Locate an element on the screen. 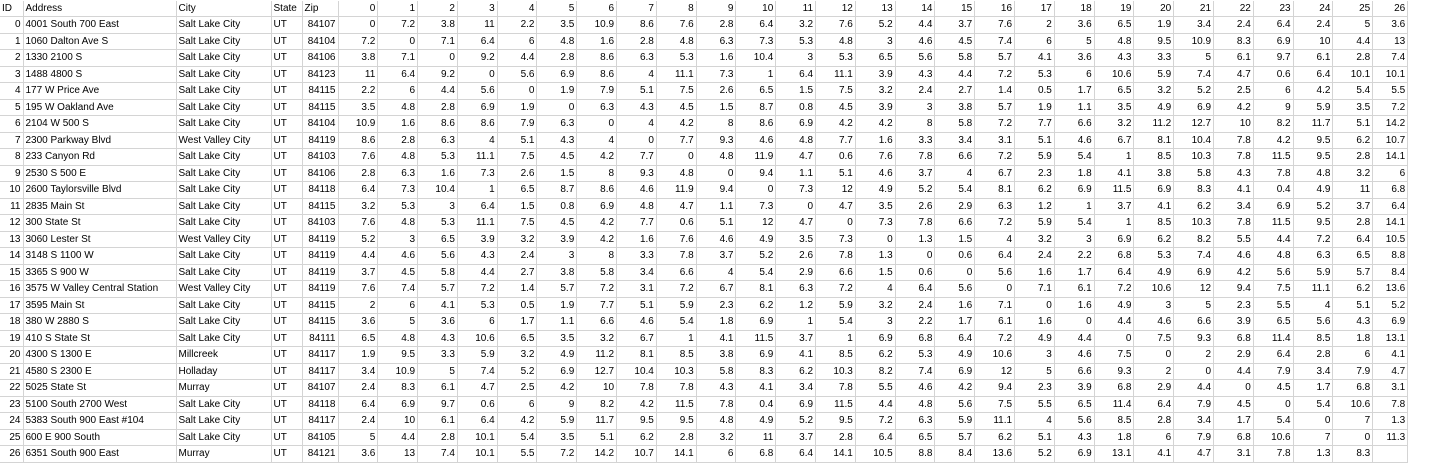 The image size is (1452, 463). table-cell: 7.4 is located at coordinates (1390, 58).